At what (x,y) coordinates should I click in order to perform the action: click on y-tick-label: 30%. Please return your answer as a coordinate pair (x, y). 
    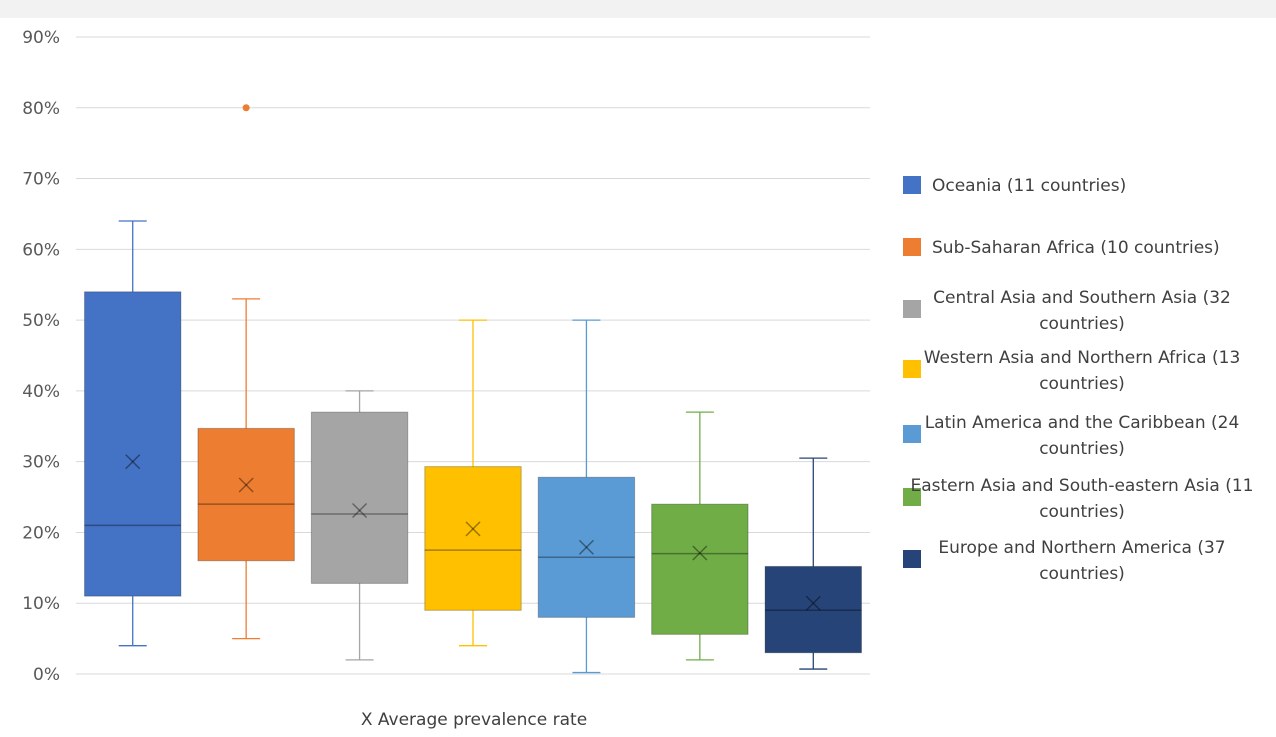
    Looking at the image, I should click on (41, 463).